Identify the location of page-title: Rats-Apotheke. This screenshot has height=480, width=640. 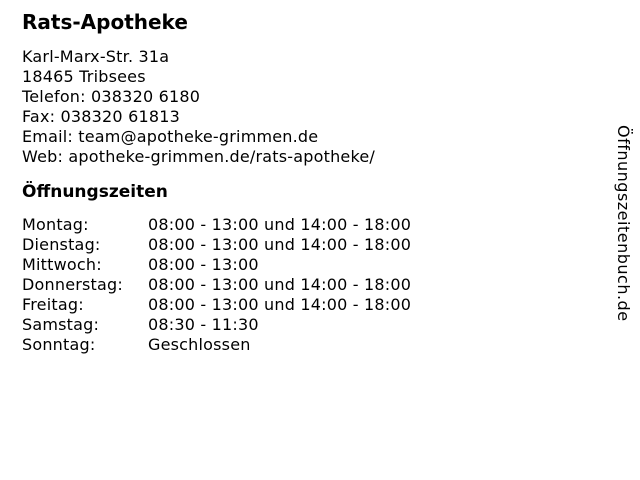
(105, 22).